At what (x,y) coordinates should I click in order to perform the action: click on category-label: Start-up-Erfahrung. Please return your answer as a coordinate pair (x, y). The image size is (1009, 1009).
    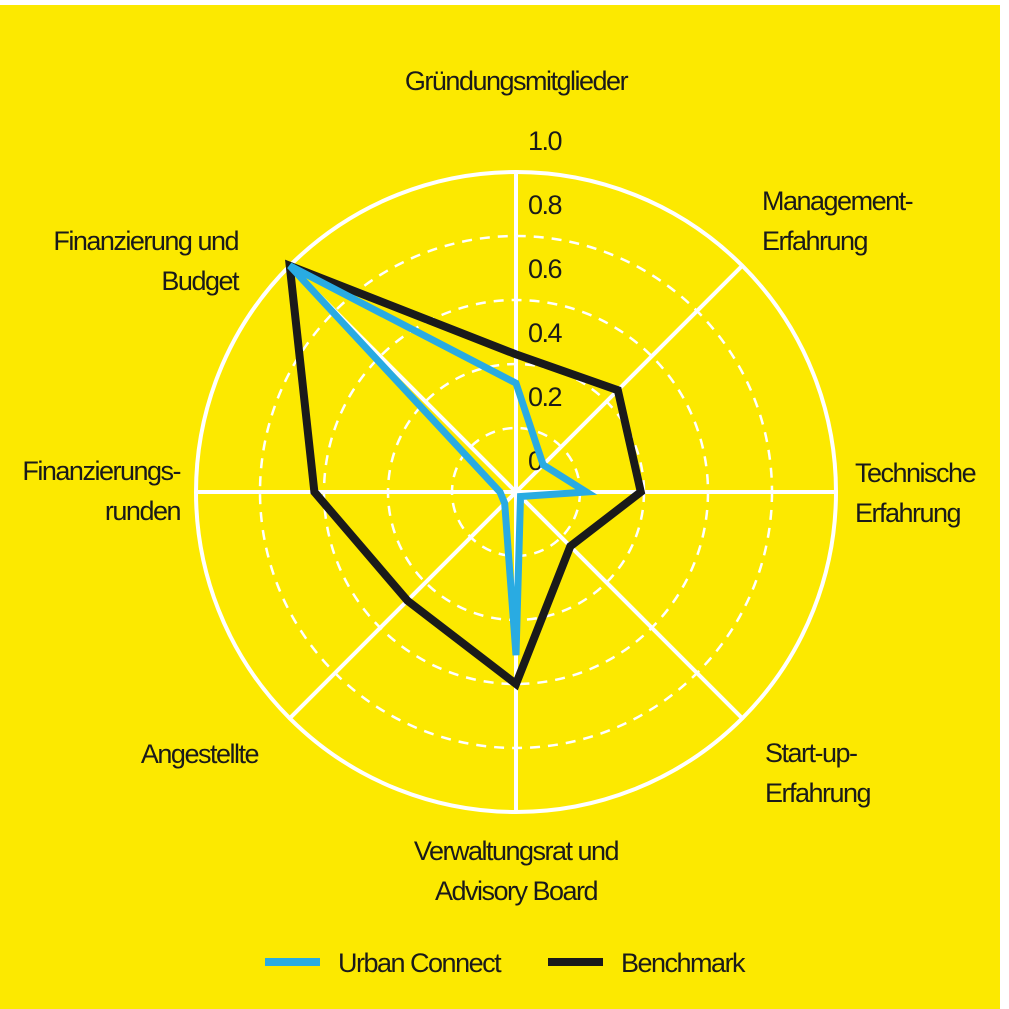
    Looking at the image, I should click on (818, 773).